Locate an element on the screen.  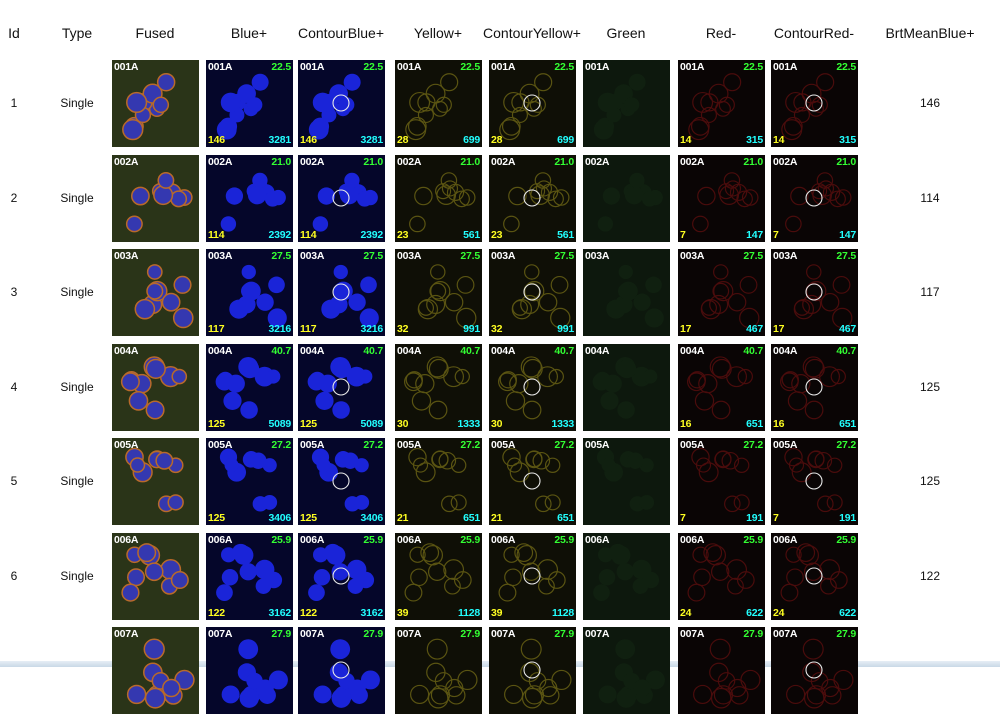
pixel-area-label: 699 is located at coordinates (471, 140).